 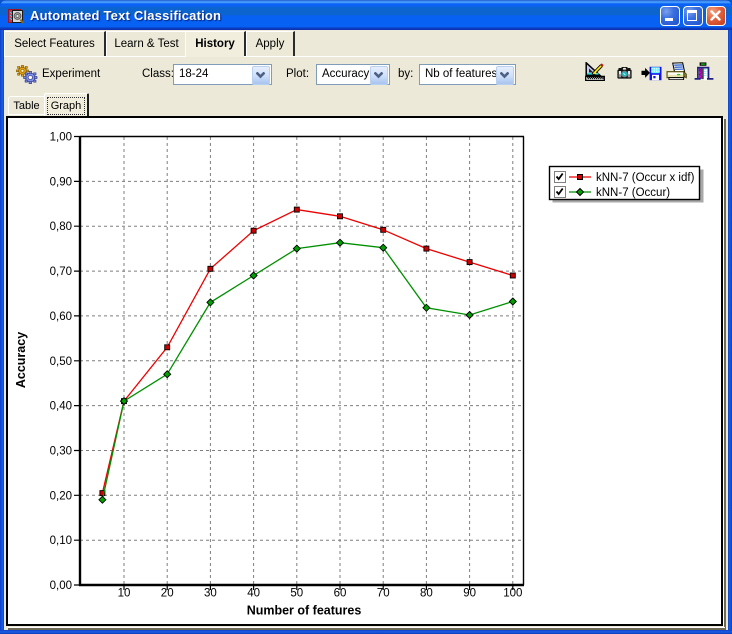 I want to click on svg-text: 0,50, so click(x=61, y=362).